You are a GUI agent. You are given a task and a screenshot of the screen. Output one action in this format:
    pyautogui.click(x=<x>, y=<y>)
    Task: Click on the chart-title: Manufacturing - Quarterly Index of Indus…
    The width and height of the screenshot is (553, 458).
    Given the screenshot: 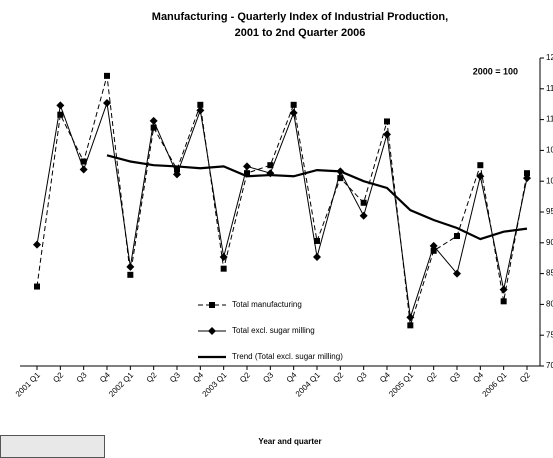 What is the action you would take?
    pyautogui.click(x=300, y=17)
    